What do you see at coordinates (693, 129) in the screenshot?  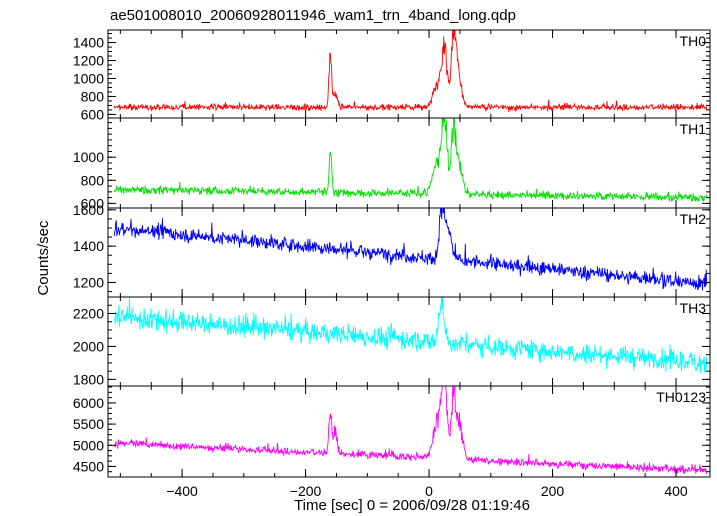 I see `panel-label-th1: TH1` at bounding box center [693, 129].